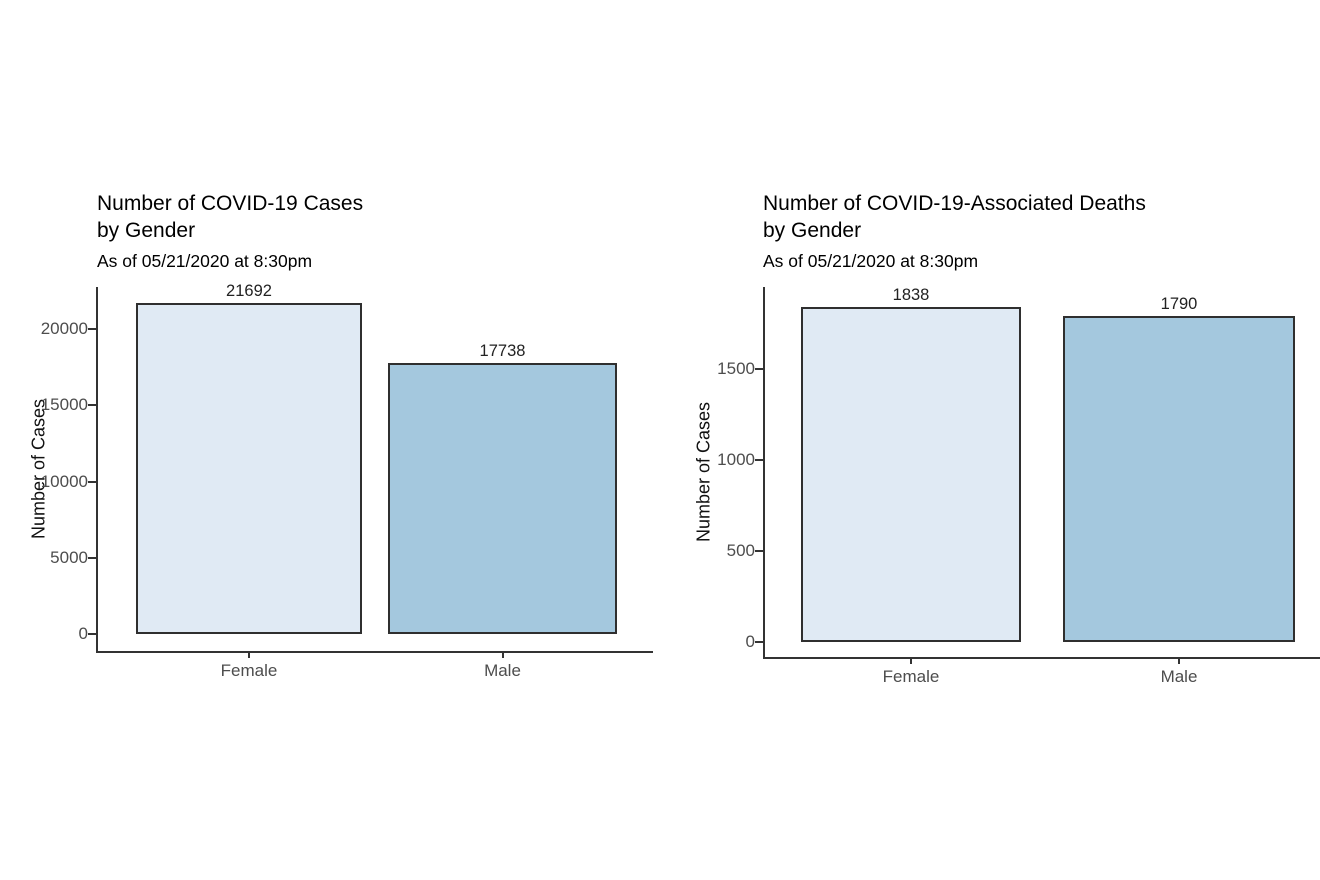 This screenshot has width=1320, height=880. Describe the element at coordinates (230, 217) in the screenshot. I see `chart-title: Number of COVID-19 Cases by Gender` at that location.